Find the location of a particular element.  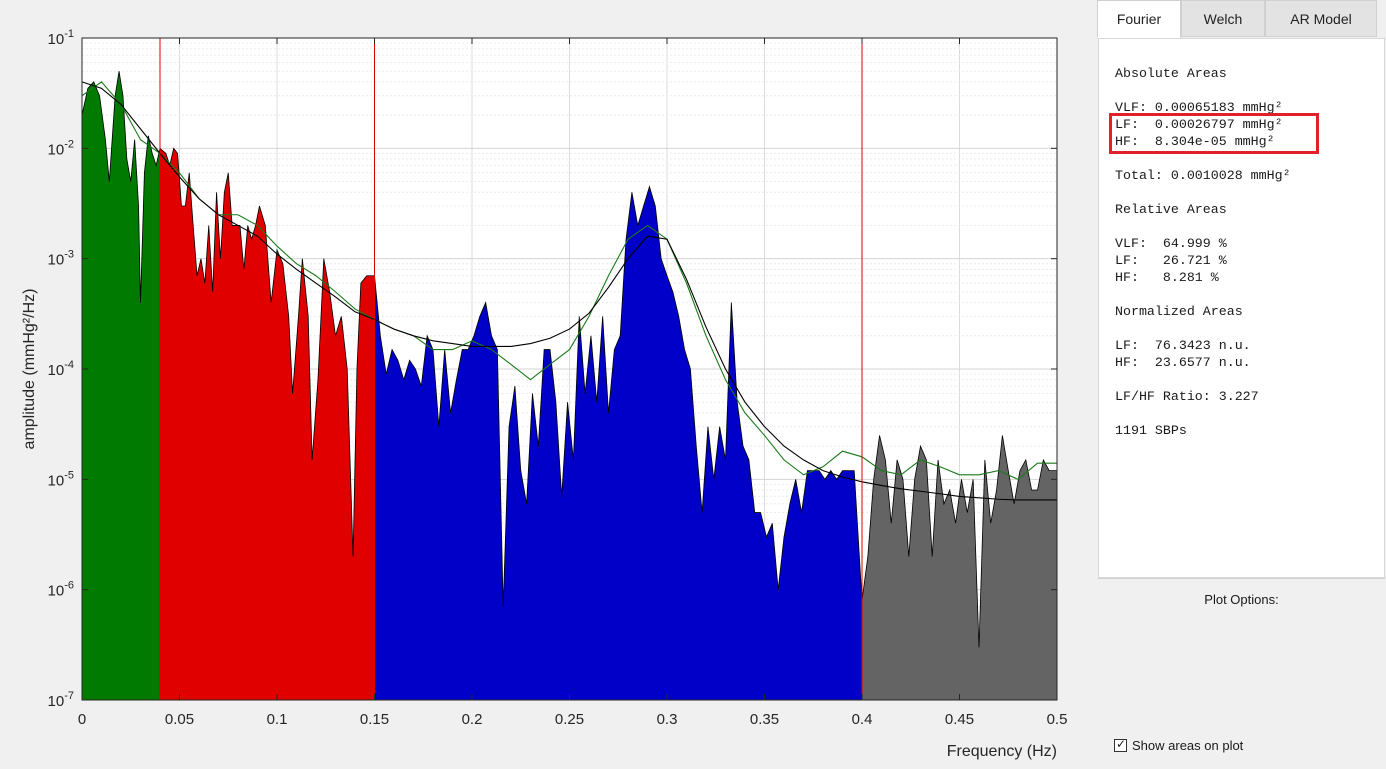

y-tick-label: 10⁻² is located at coordinates (61, 148).